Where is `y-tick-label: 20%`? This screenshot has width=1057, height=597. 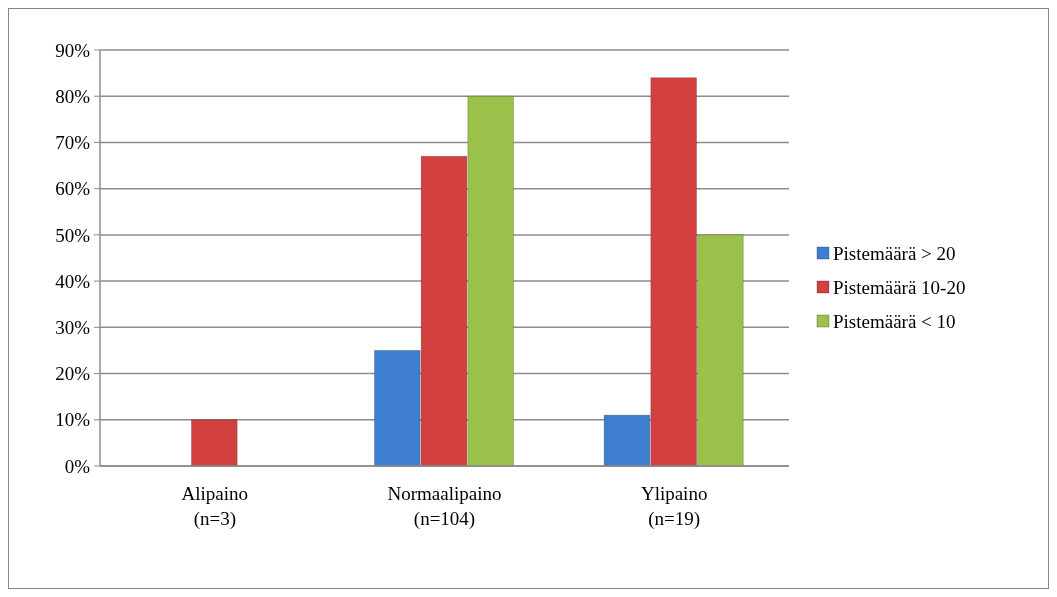
y-tick-label: 20% is located at coordinates (73, 374).